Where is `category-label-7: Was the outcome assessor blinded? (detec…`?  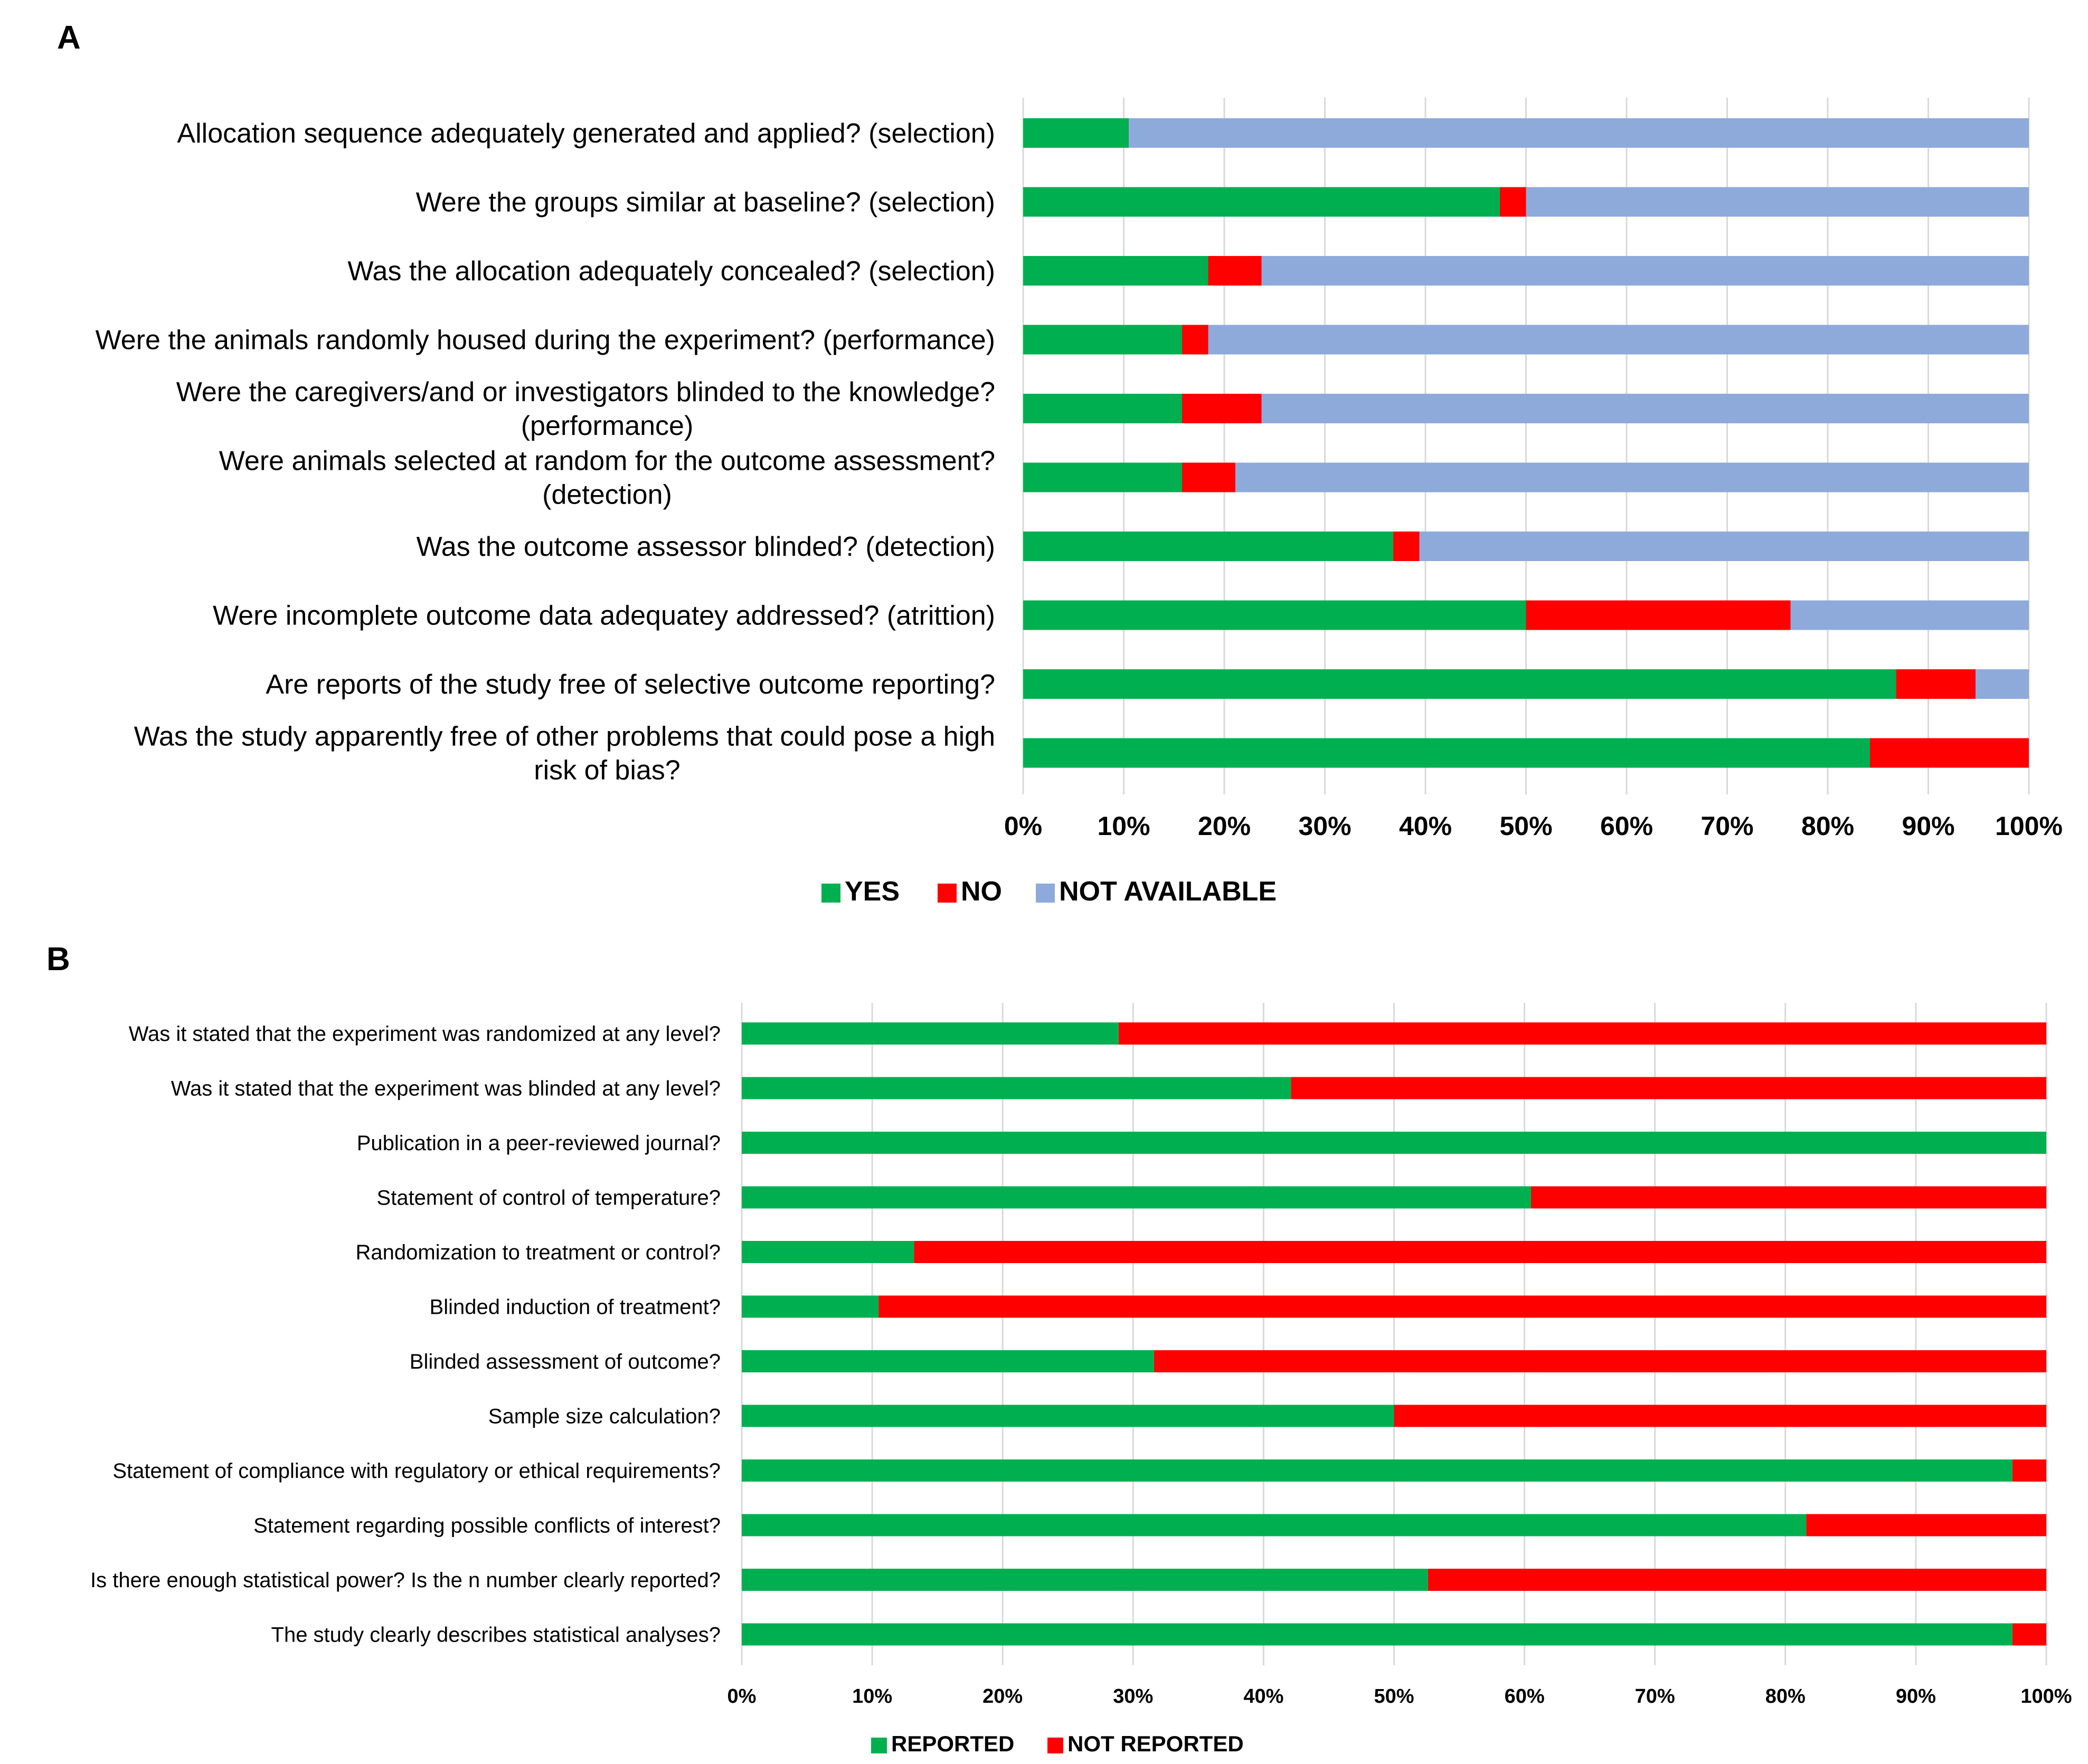
category-label-7: Was the outcome assessor blinded? (detec… is located at coordinates (706, 547).